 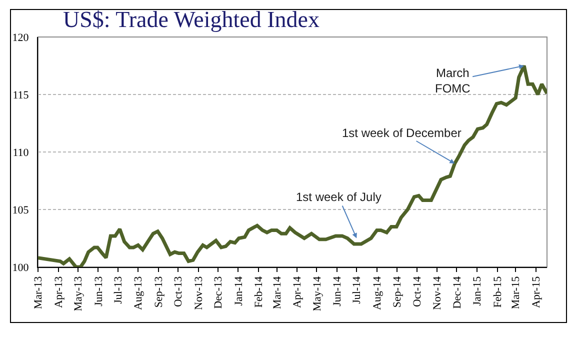 I want to click on x-tick-label: Jun-13, so click(x=98, y=291).